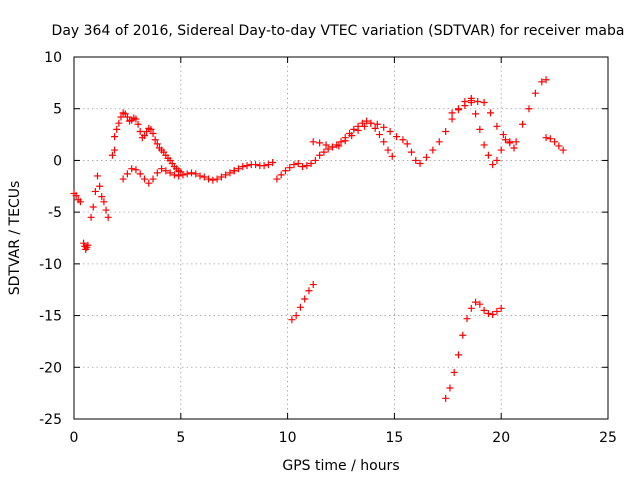 The image size is (640, 480). I want to click on series-seg-h, so click(334, 150).